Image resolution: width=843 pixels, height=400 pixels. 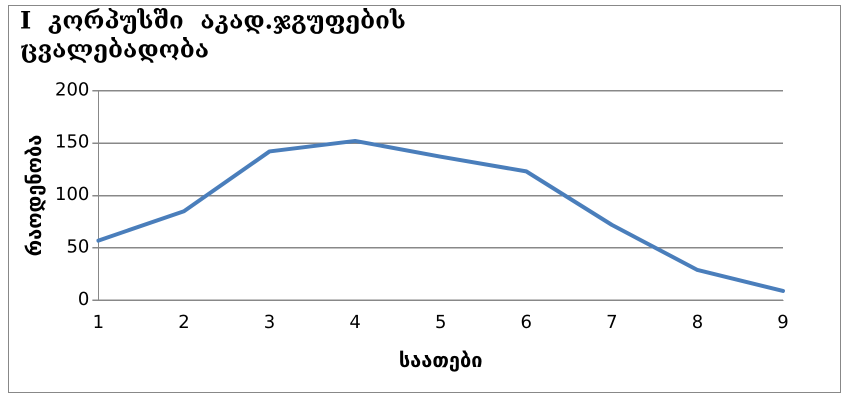 I want to click on y-tick-label: 100, so click(x=72, y=195).